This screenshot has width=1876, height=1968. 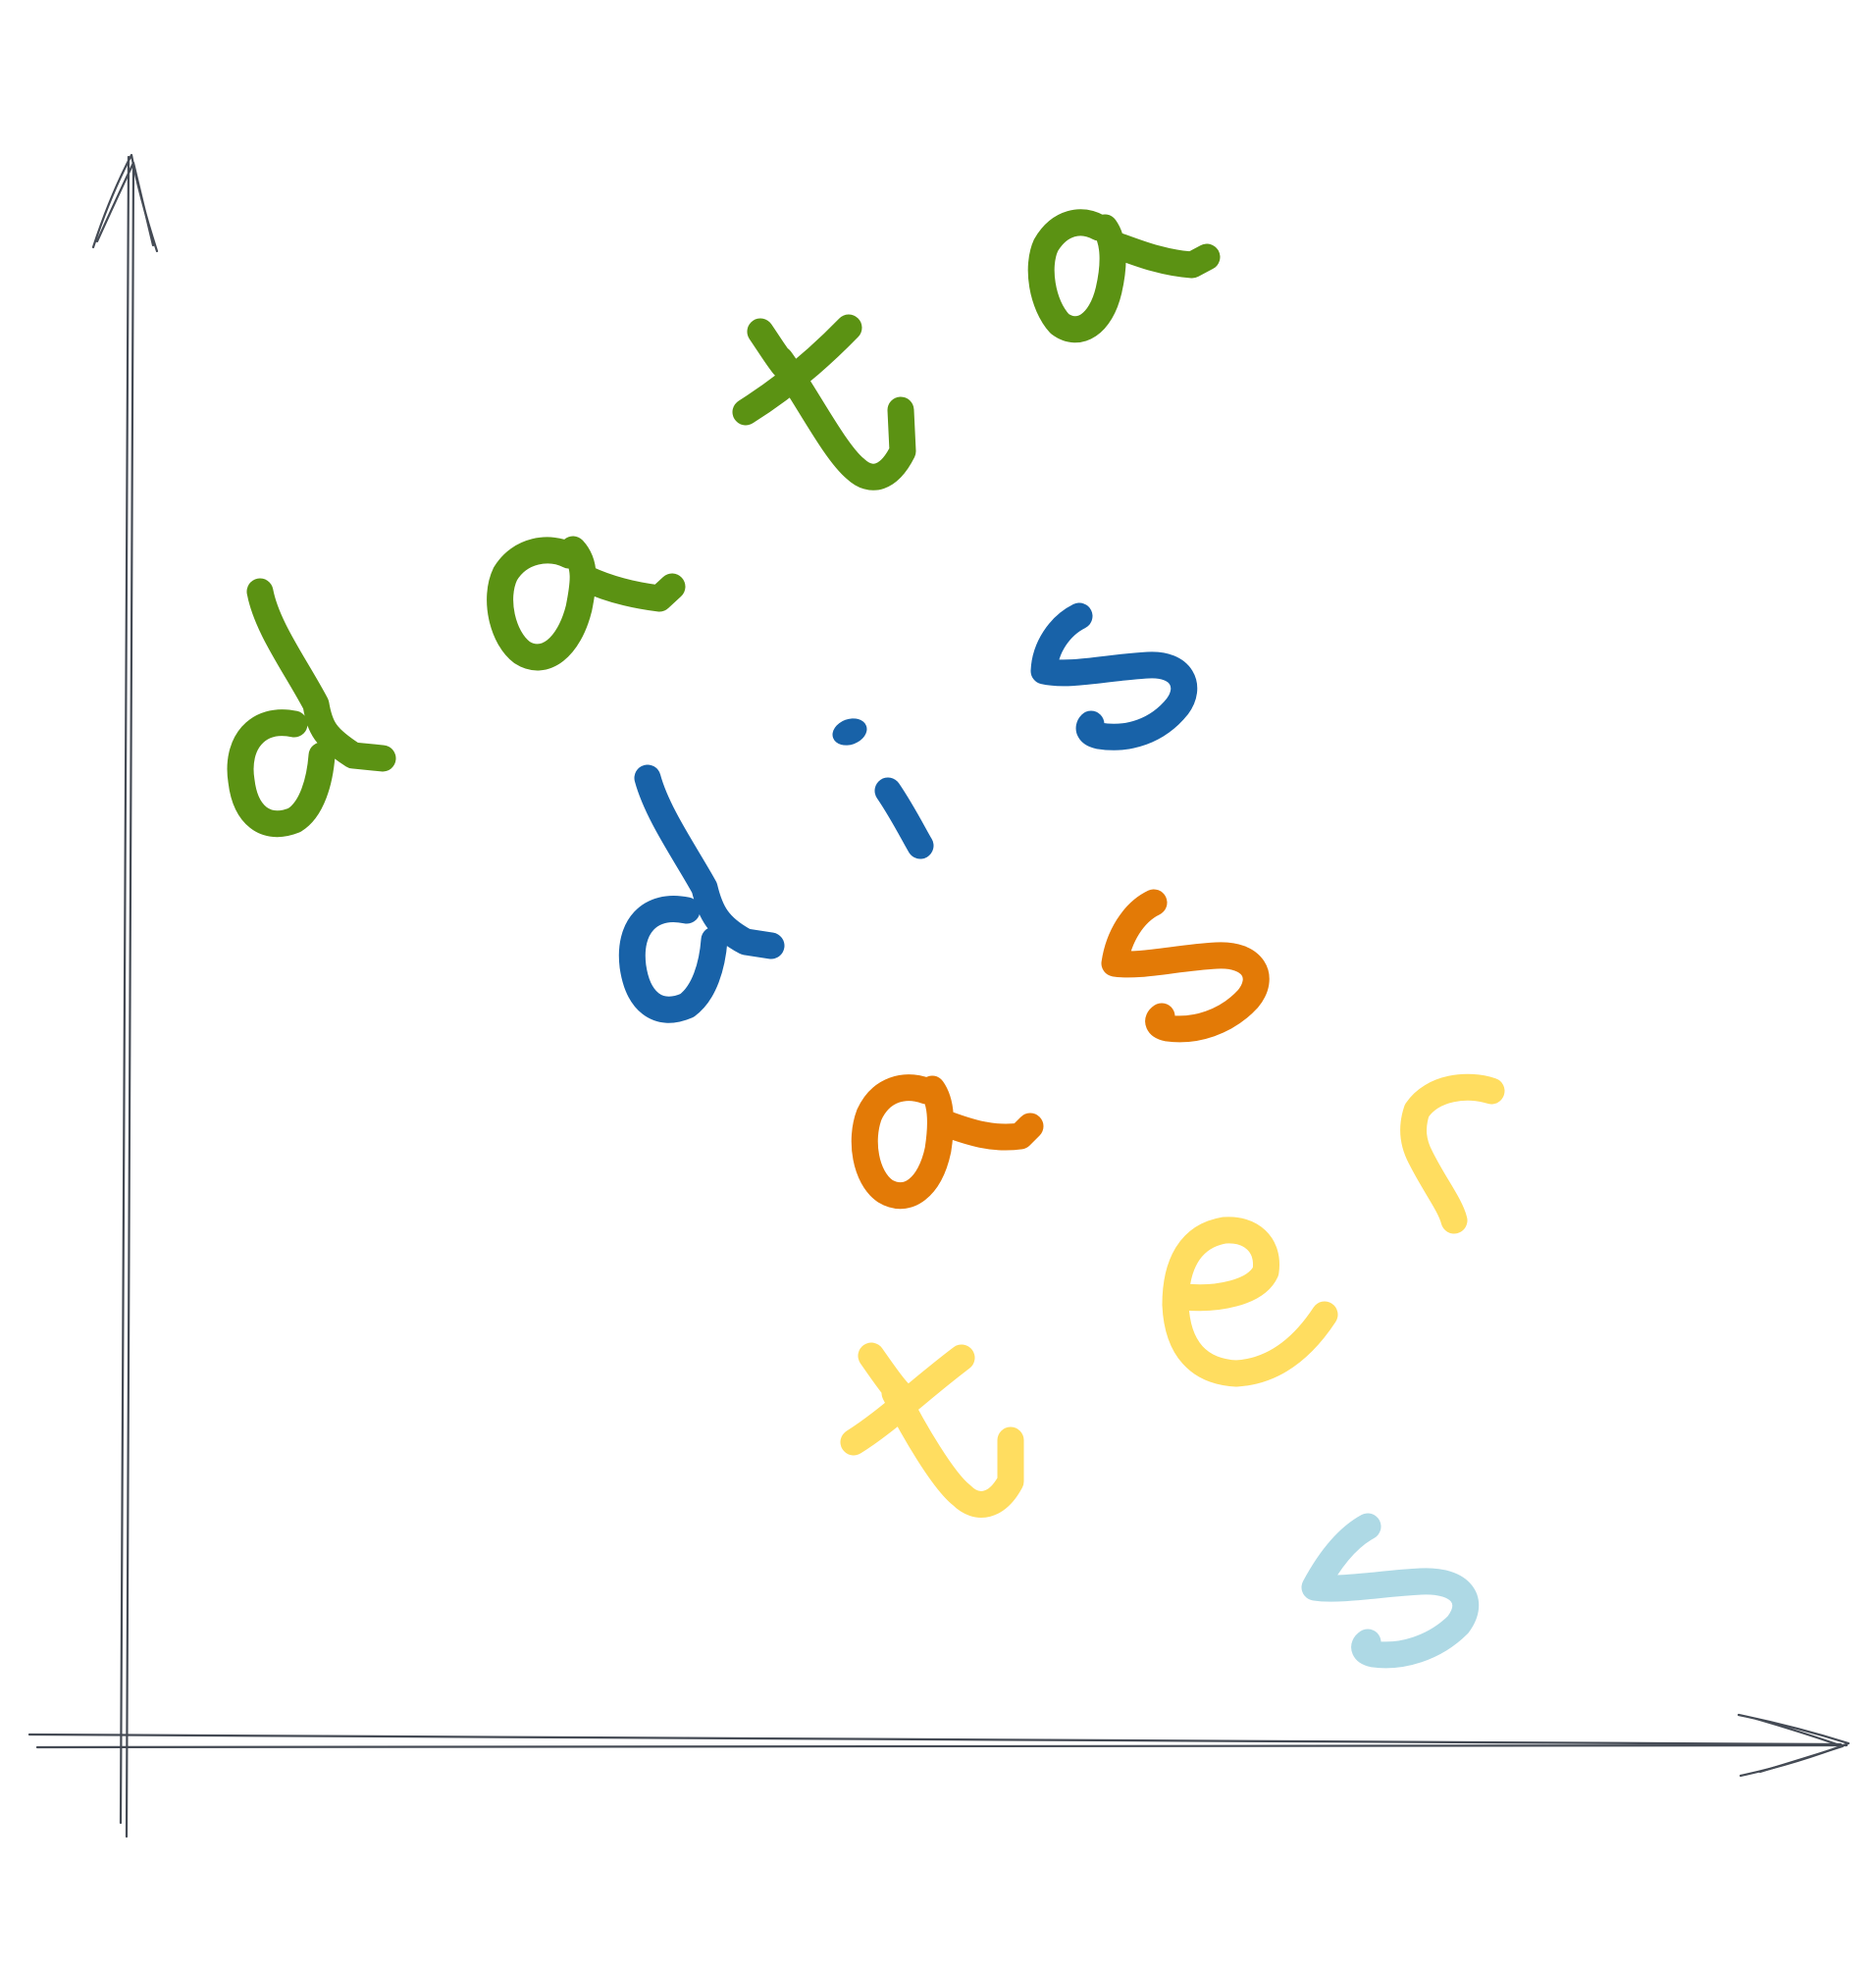 I want to click on x-axis-line-double, so click(x=942, y=1746).